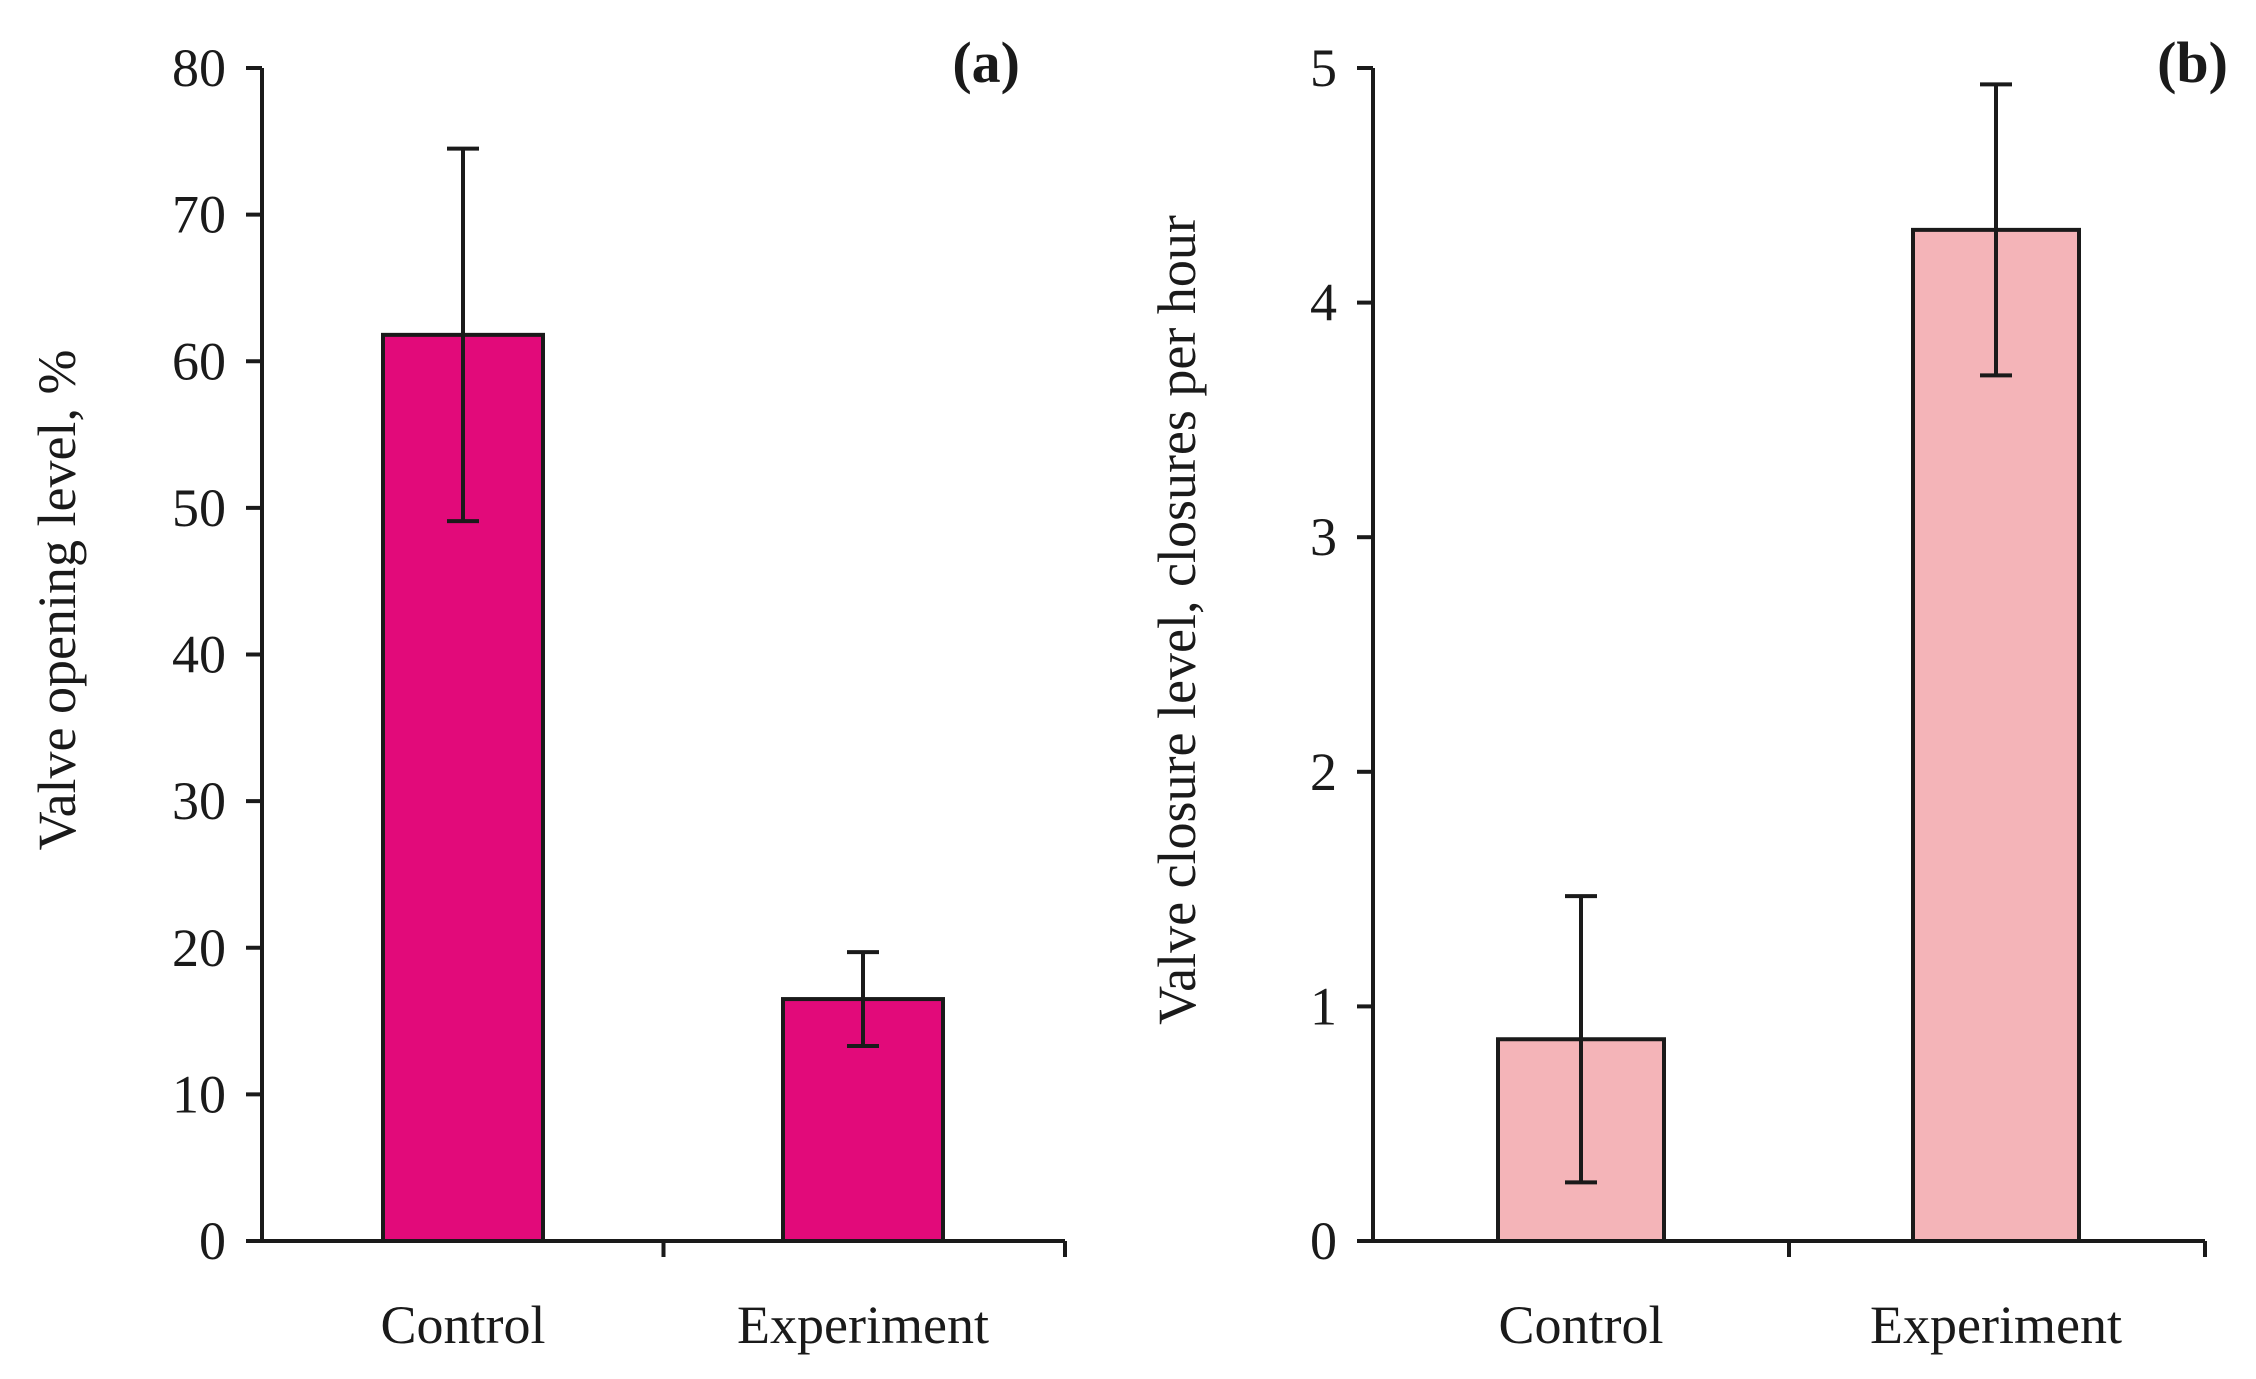 The height and width of the screenshot is (1379, 2256). What do you see at coordinates (199, 68) in the screenshot?
I see `panel-a-y-tick-label: 80` at bounding box center [199, 68].